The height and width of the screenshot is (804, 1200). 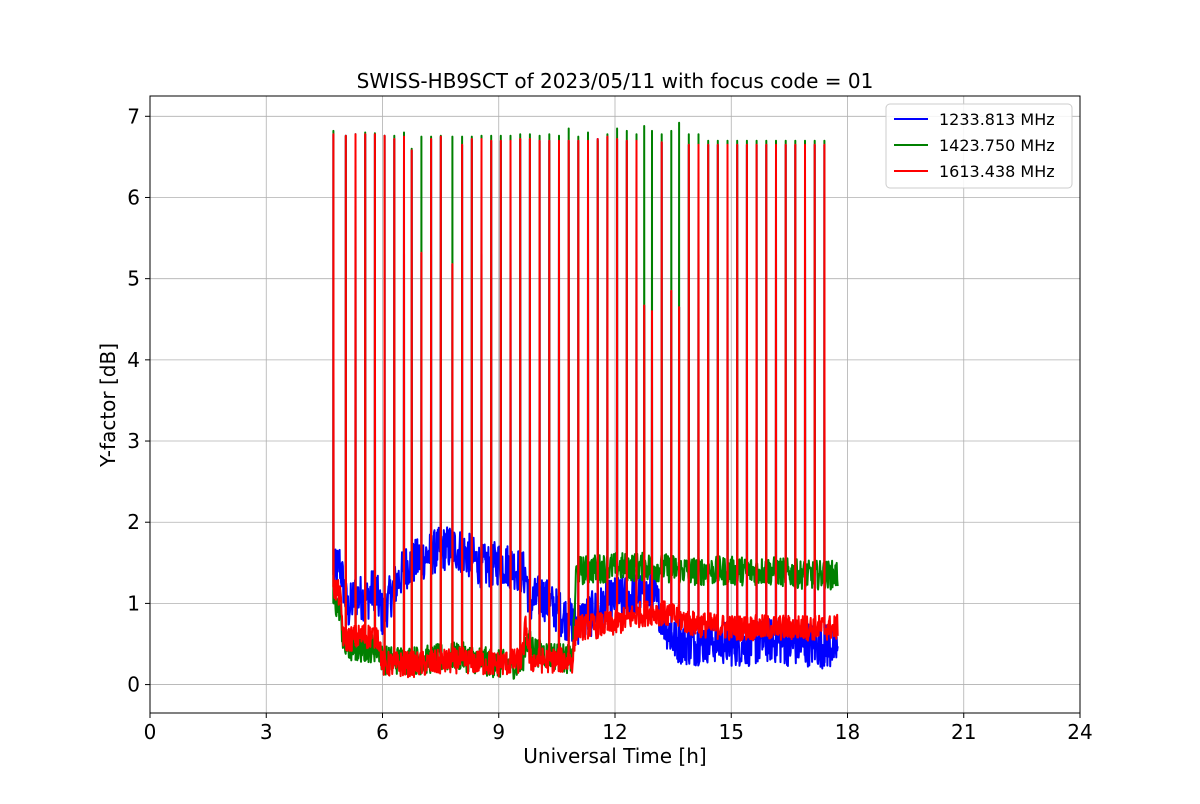 What do you see at coordinates (150, 732) in the screenshot?
I see `x-tick-label: 0` at bounding box center [150, 732].